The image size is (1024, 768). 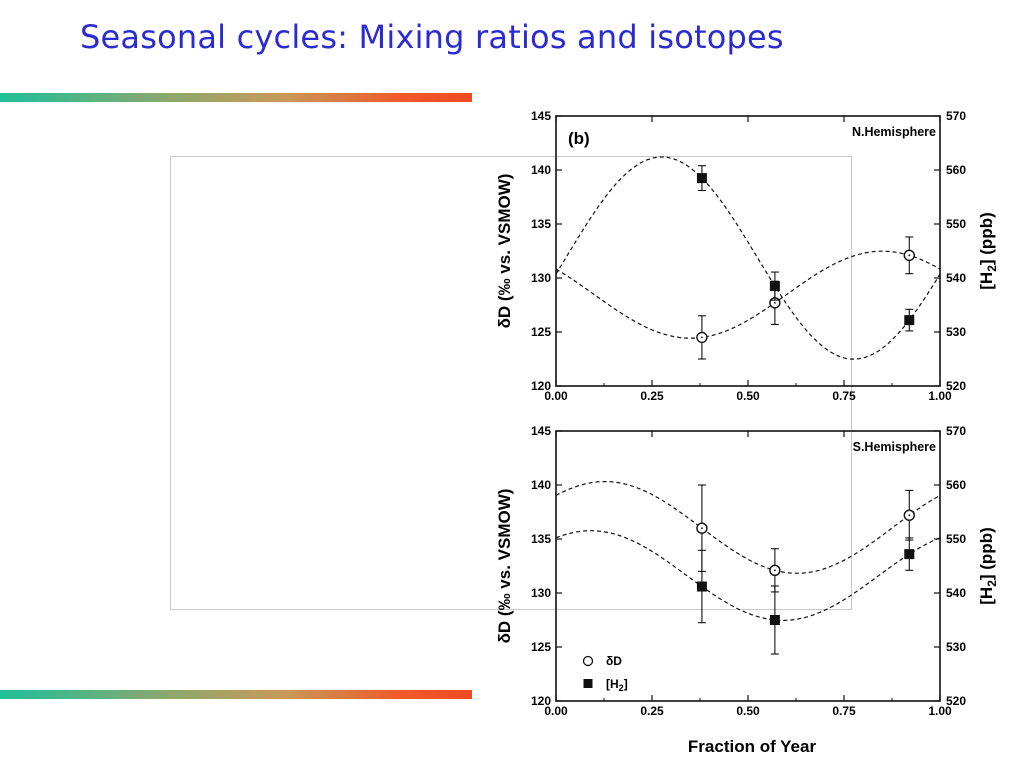 I want to click on panel-hemisphere-title: N.Hemisphere, so click(x=894, y=132).